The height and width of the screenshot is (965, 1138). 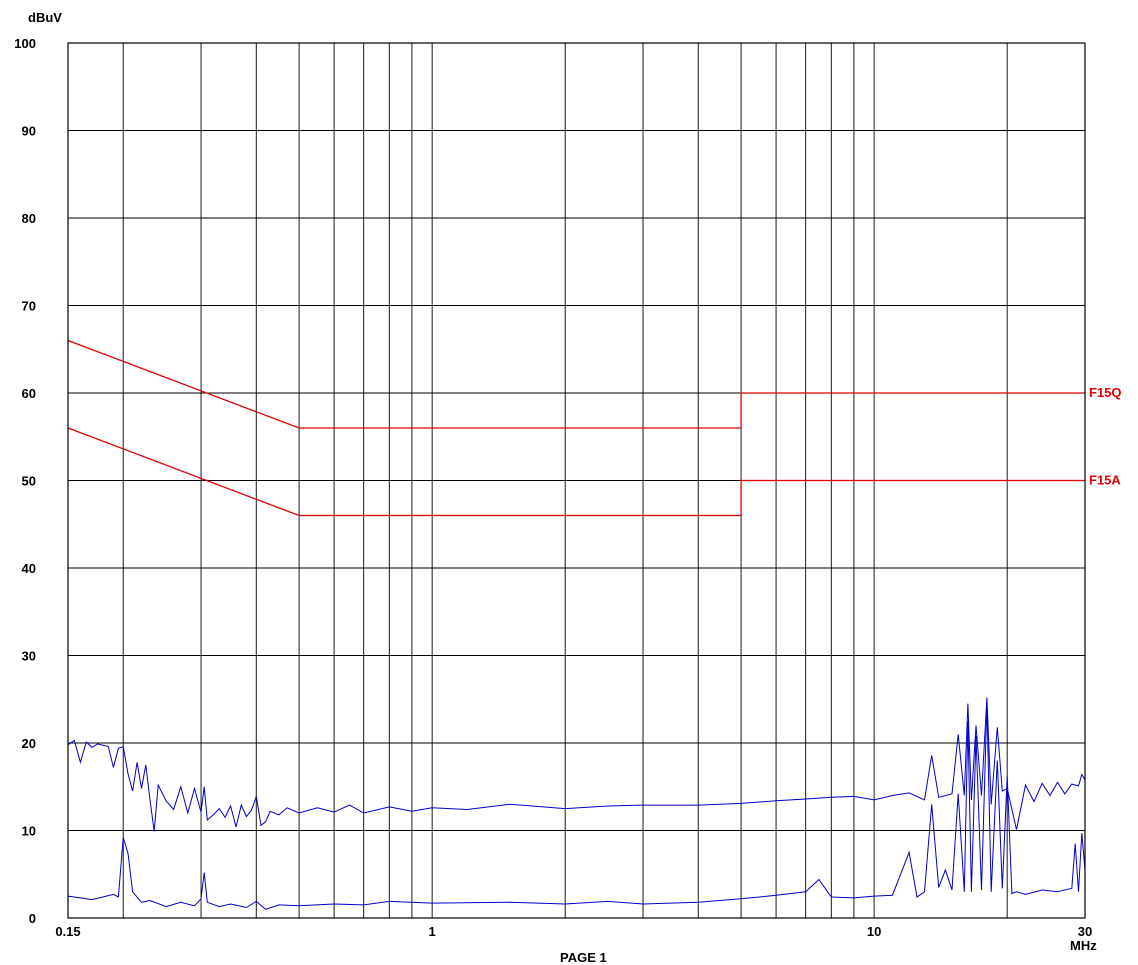 What do you see at coordinates (576, 764) in the screenshot?
I see `measurement-trace` at bounding box center [576, 764].